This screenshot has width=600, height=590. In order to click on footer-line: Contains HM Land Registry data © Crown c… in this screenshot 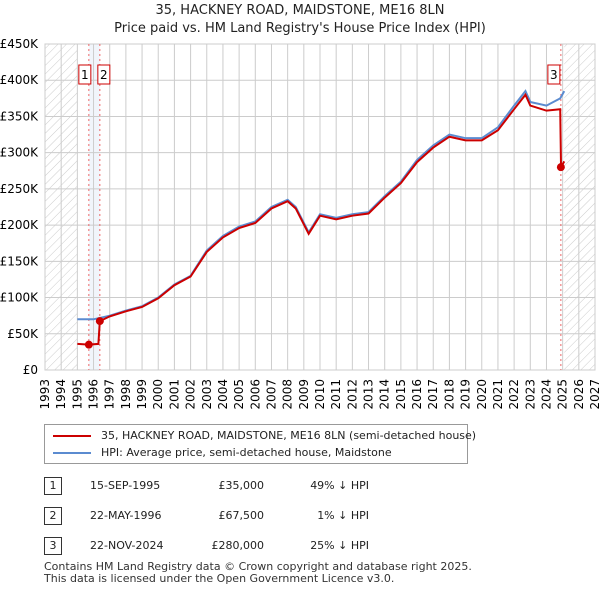, I will do `click(258, 566)`.